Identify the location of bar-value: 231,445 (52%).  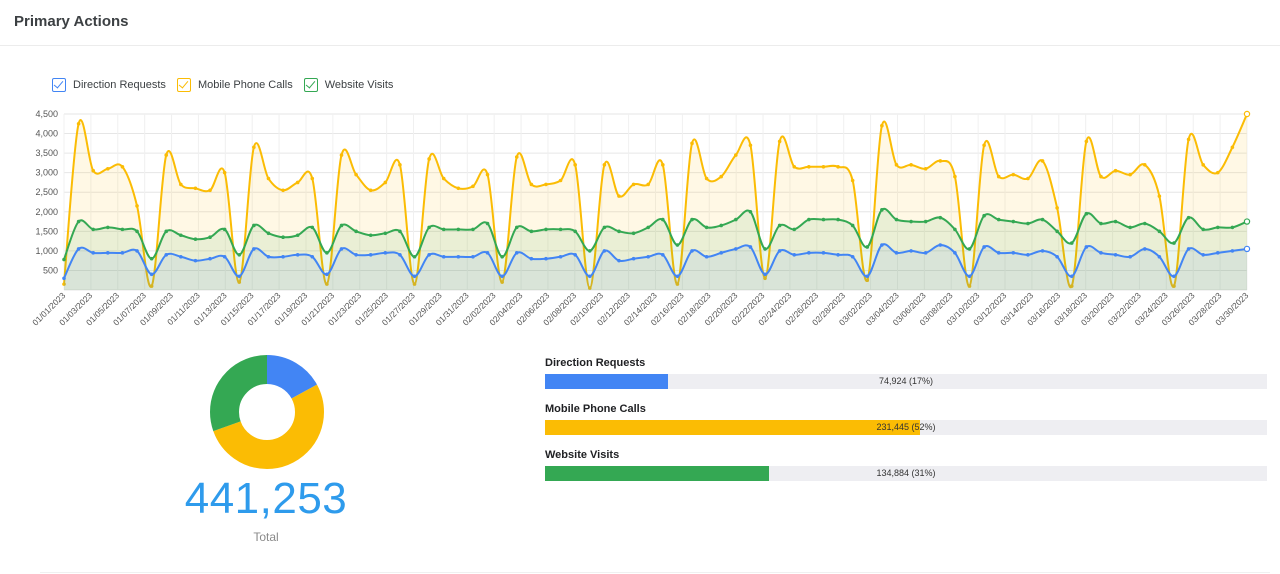
(906, 427).